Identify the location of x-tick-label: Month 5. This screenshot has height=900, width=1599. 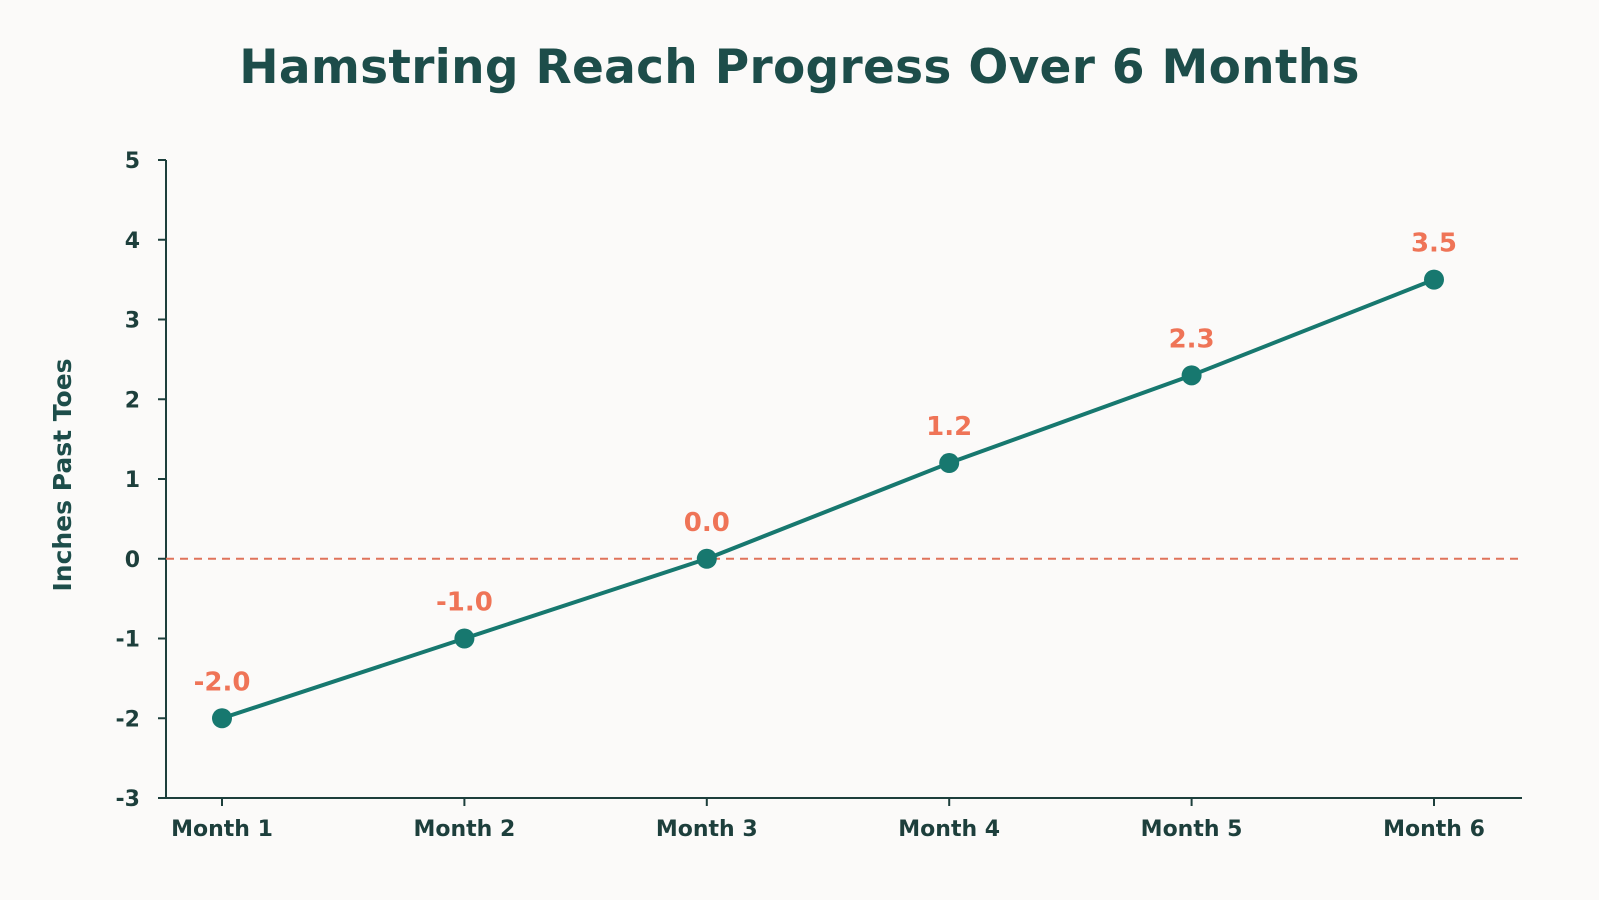
(1192, 829).